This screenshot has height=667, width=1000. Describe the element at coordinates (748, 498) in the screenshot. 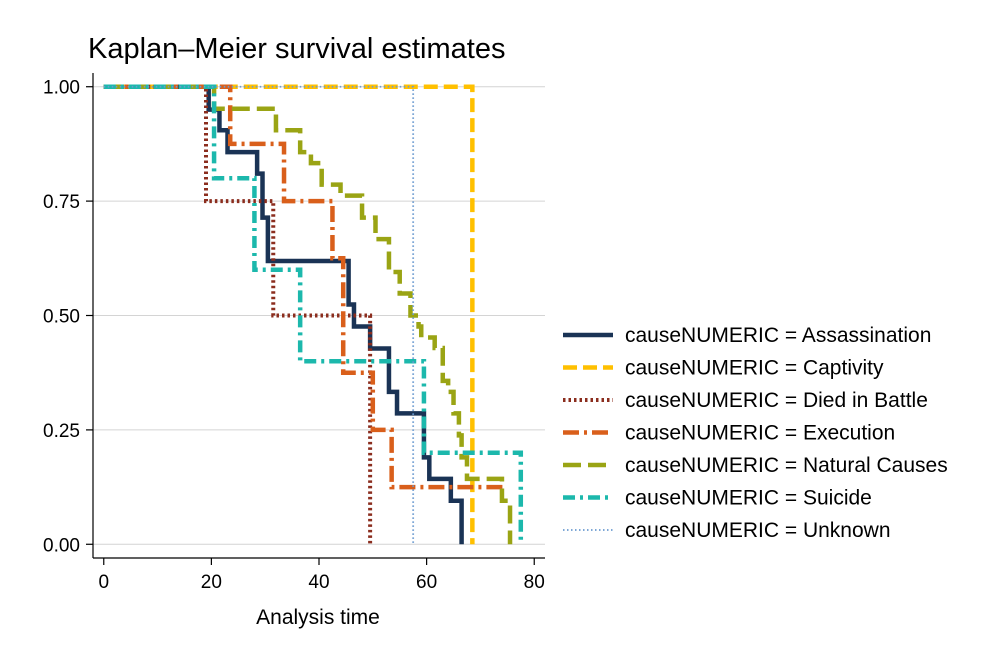

I see `legend-label-6: causeNUMERIC = Suicide` at that location.